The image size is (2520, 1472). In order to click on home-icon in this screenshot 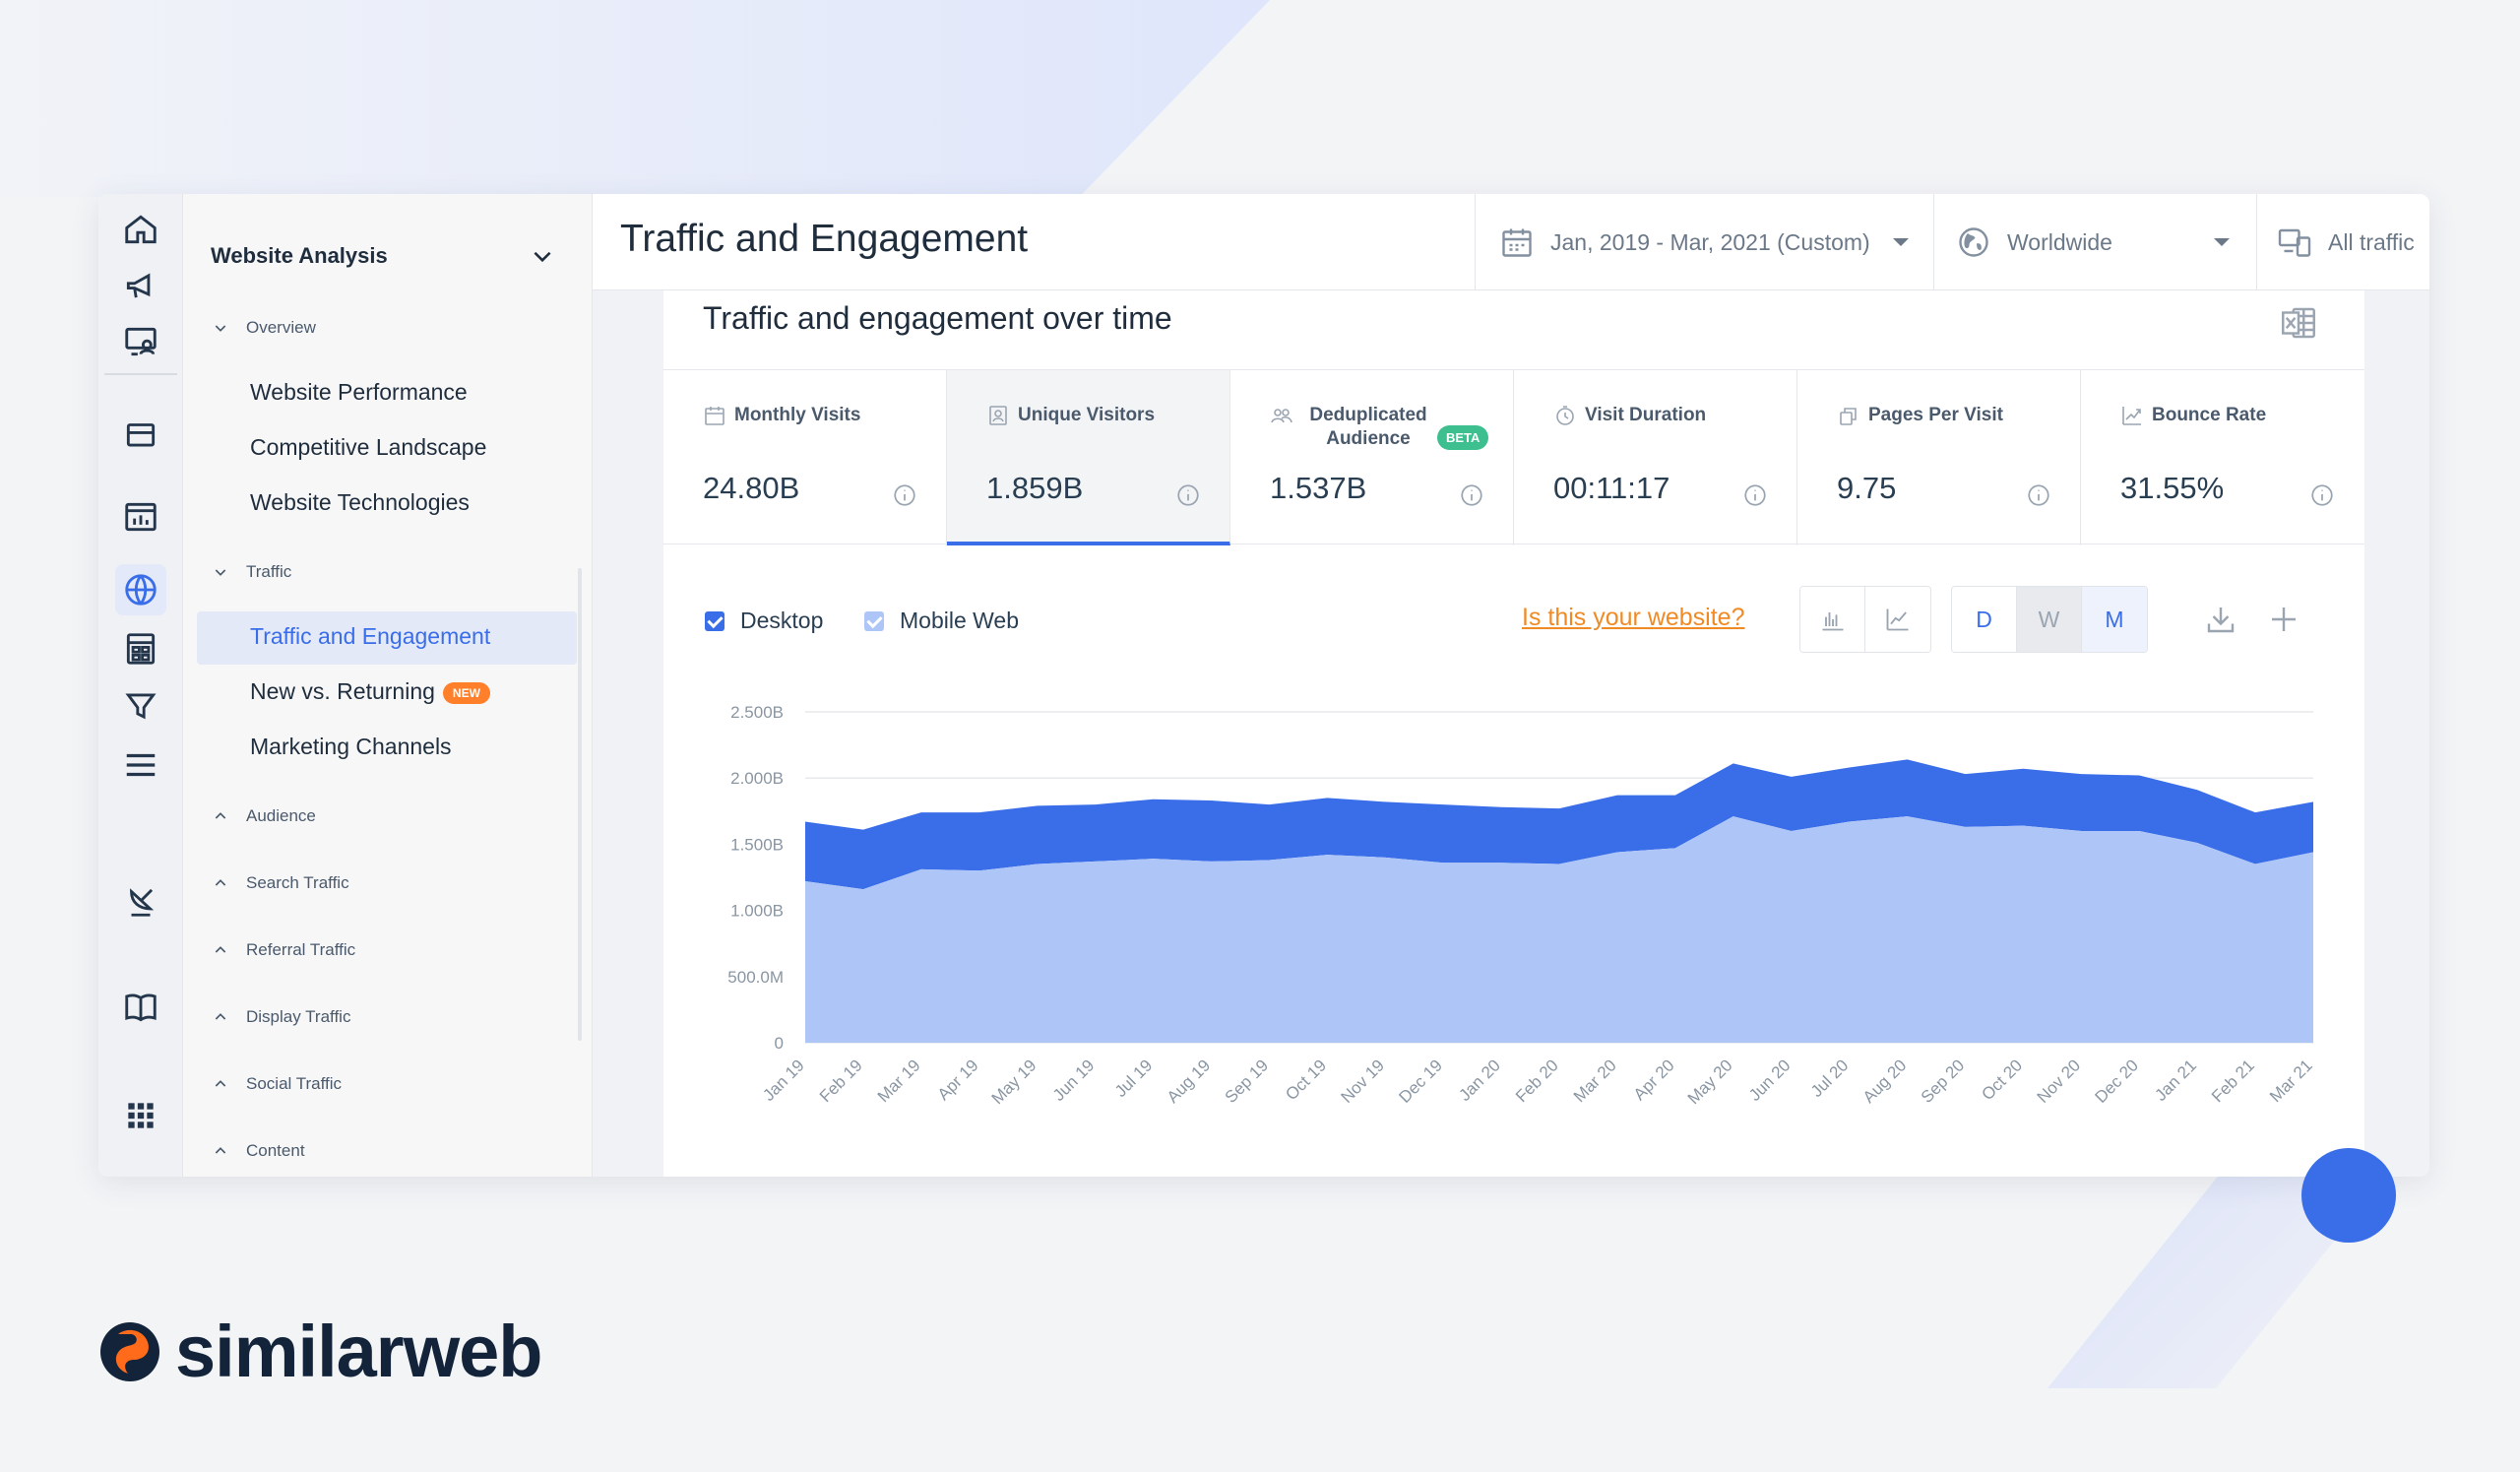, I will do `click(140, 229)`.